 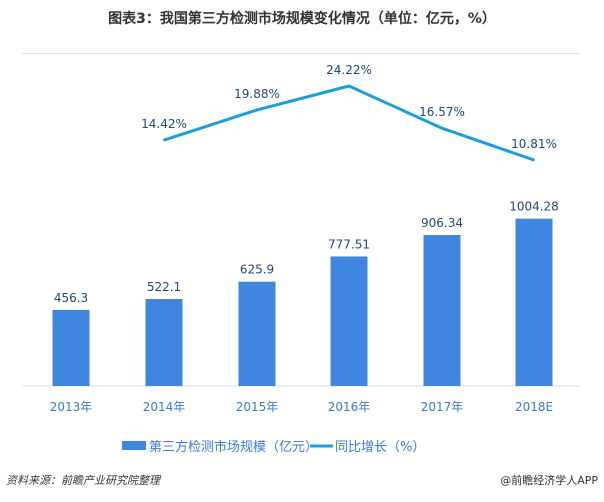 I want to click on line-label: 14.42%, so click(x=164, y=124).